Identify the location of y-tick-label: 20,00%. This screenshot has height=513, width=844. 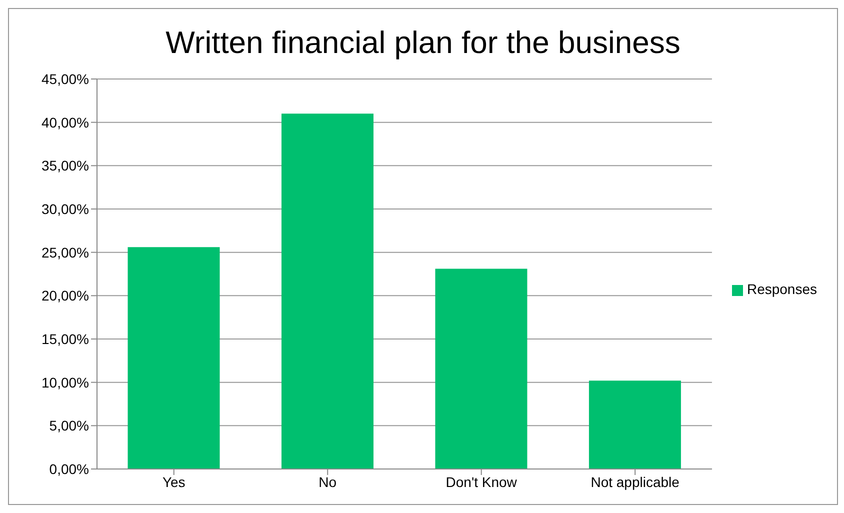
(65, 296).